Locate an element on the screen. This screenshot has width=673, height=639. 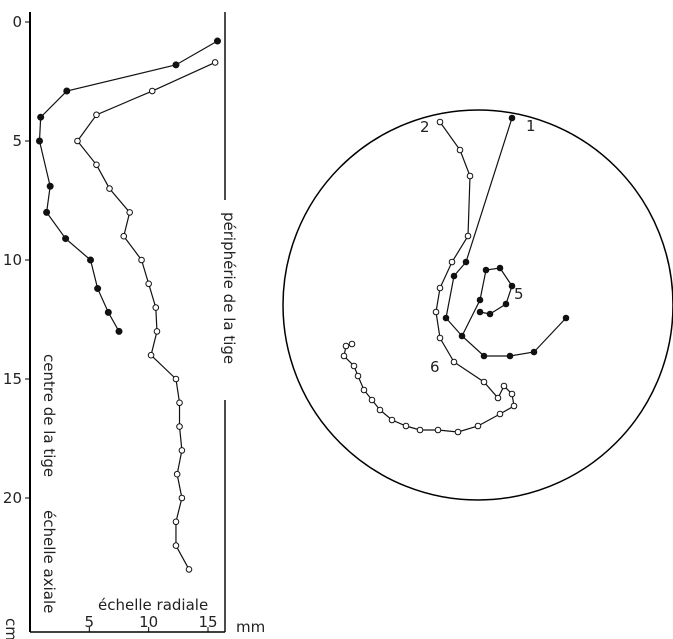
ylabel-axial: échelle axiale is located at coordinates (49, 561).